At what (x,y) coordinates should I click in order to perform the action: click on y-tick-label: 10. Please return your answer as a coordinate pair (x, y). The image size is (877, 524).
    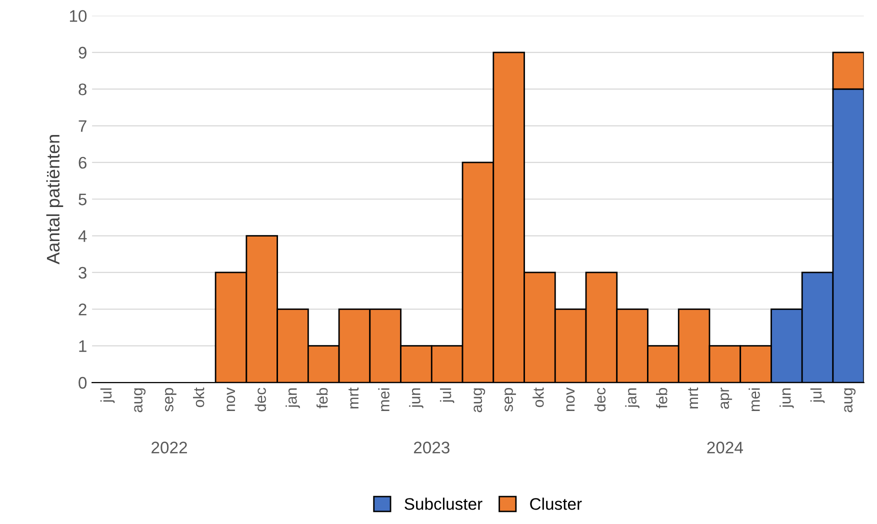
    Looking at the image, I should click on (78, 16).